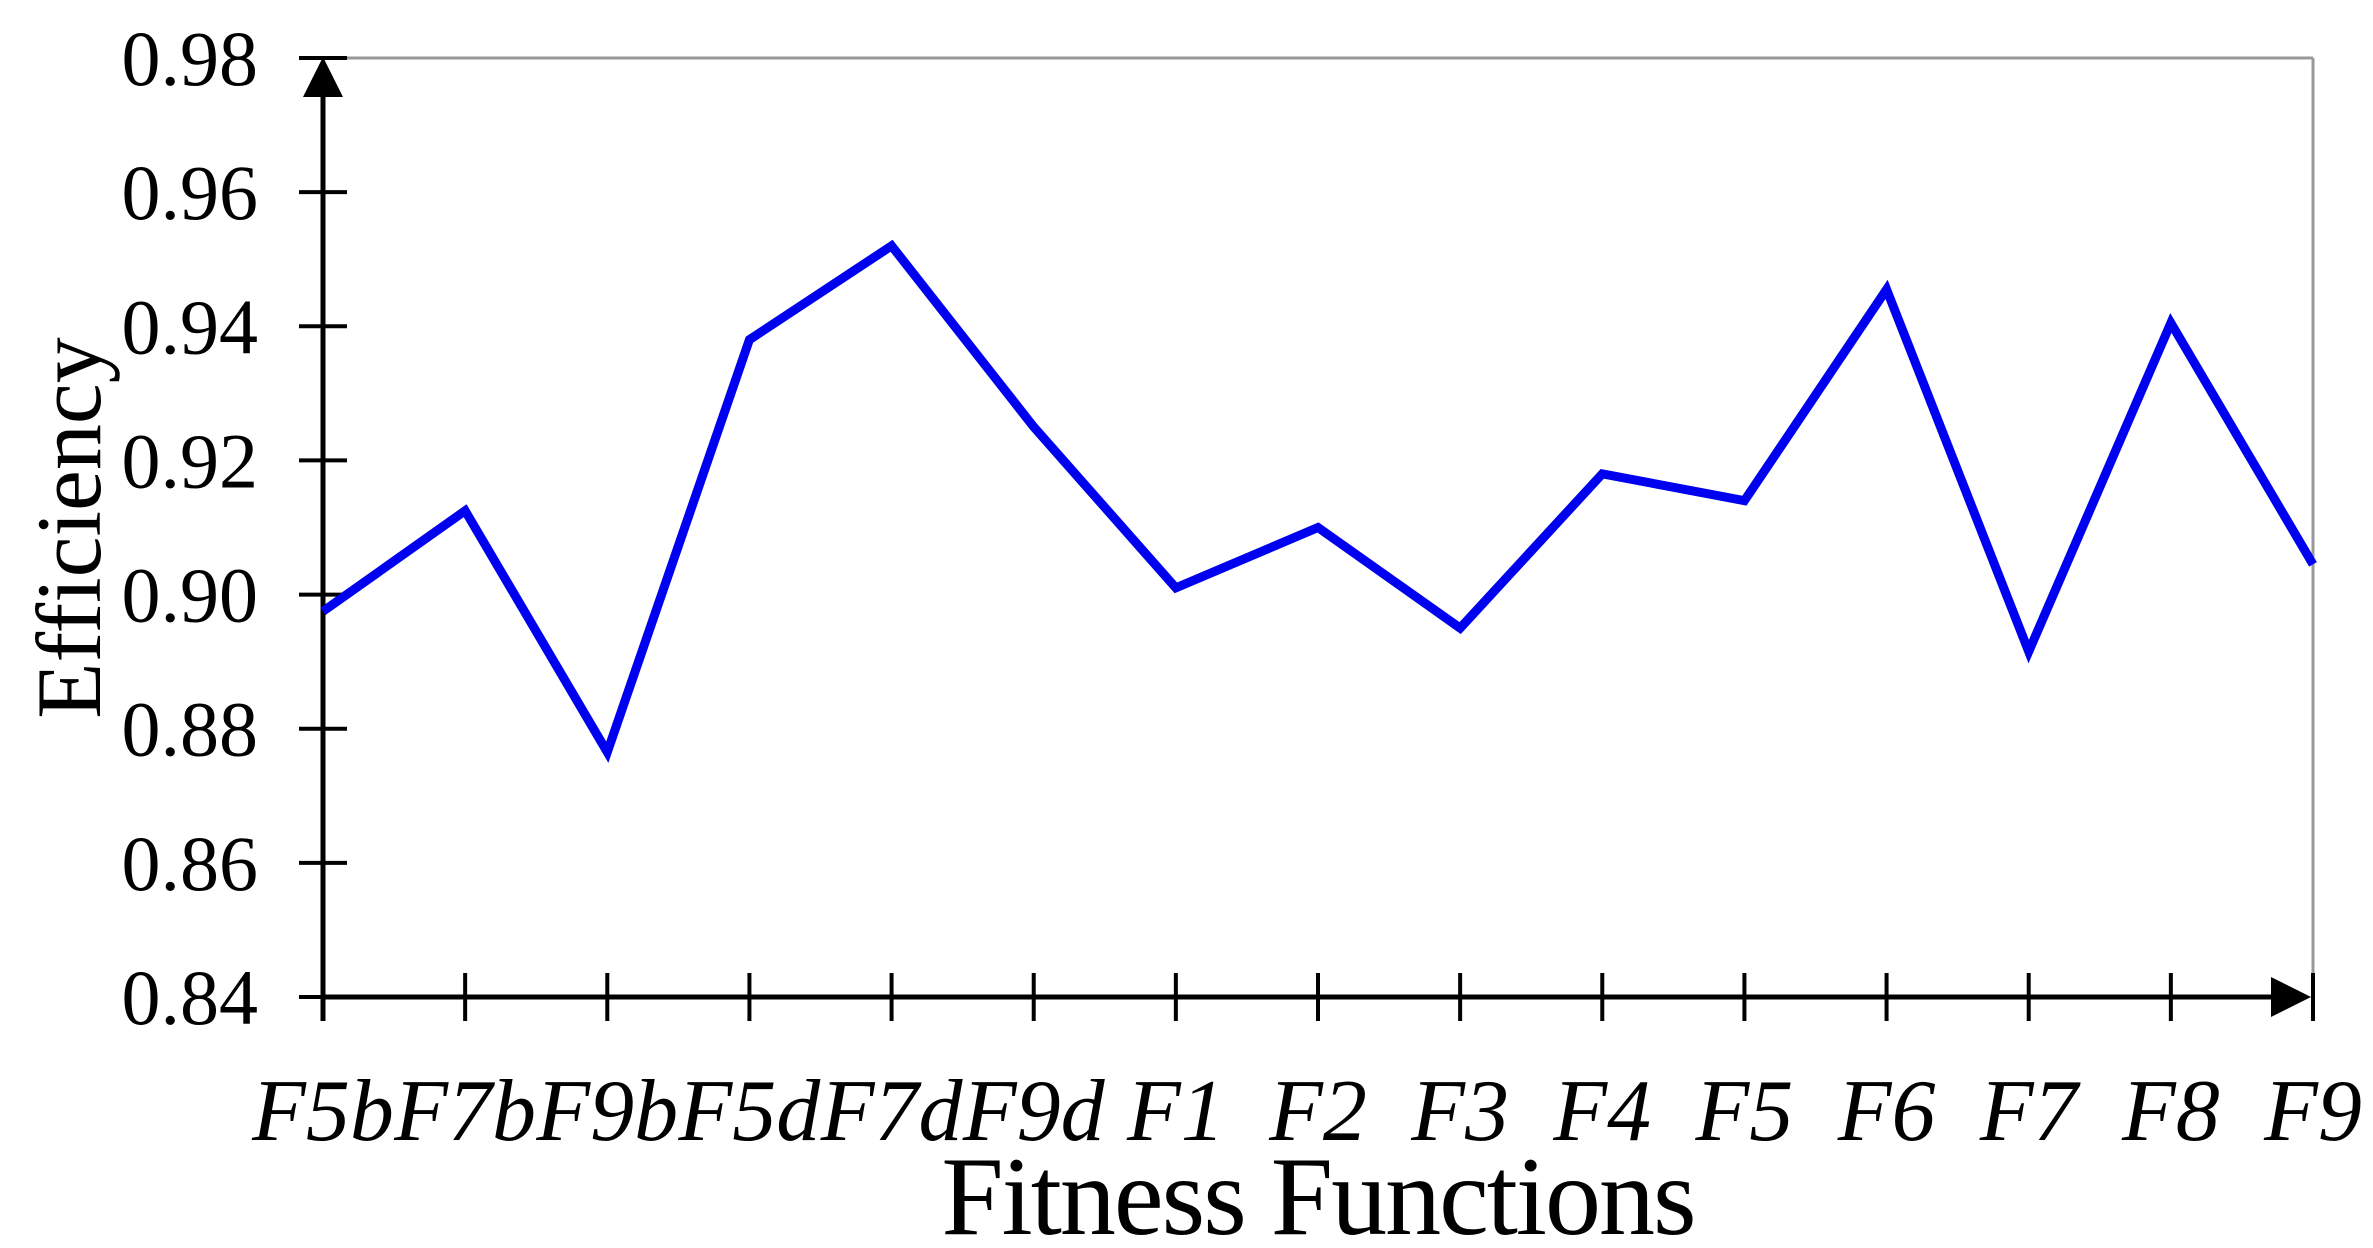  What do you see at coordinates (190, 460) in the screenshot?
I see `y-tick-label-0.92: 0.92` at bounding box center [190, 460].